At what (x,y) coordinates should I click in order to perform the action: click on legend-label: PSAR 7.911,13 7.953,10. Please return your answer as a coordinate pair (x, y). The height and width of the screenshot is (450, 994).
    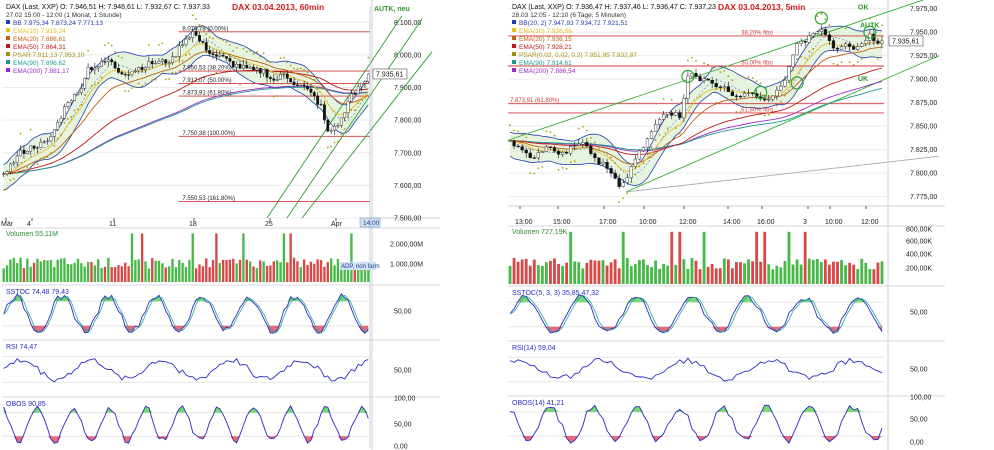
    Looking at the image, I should click on (49, 55).